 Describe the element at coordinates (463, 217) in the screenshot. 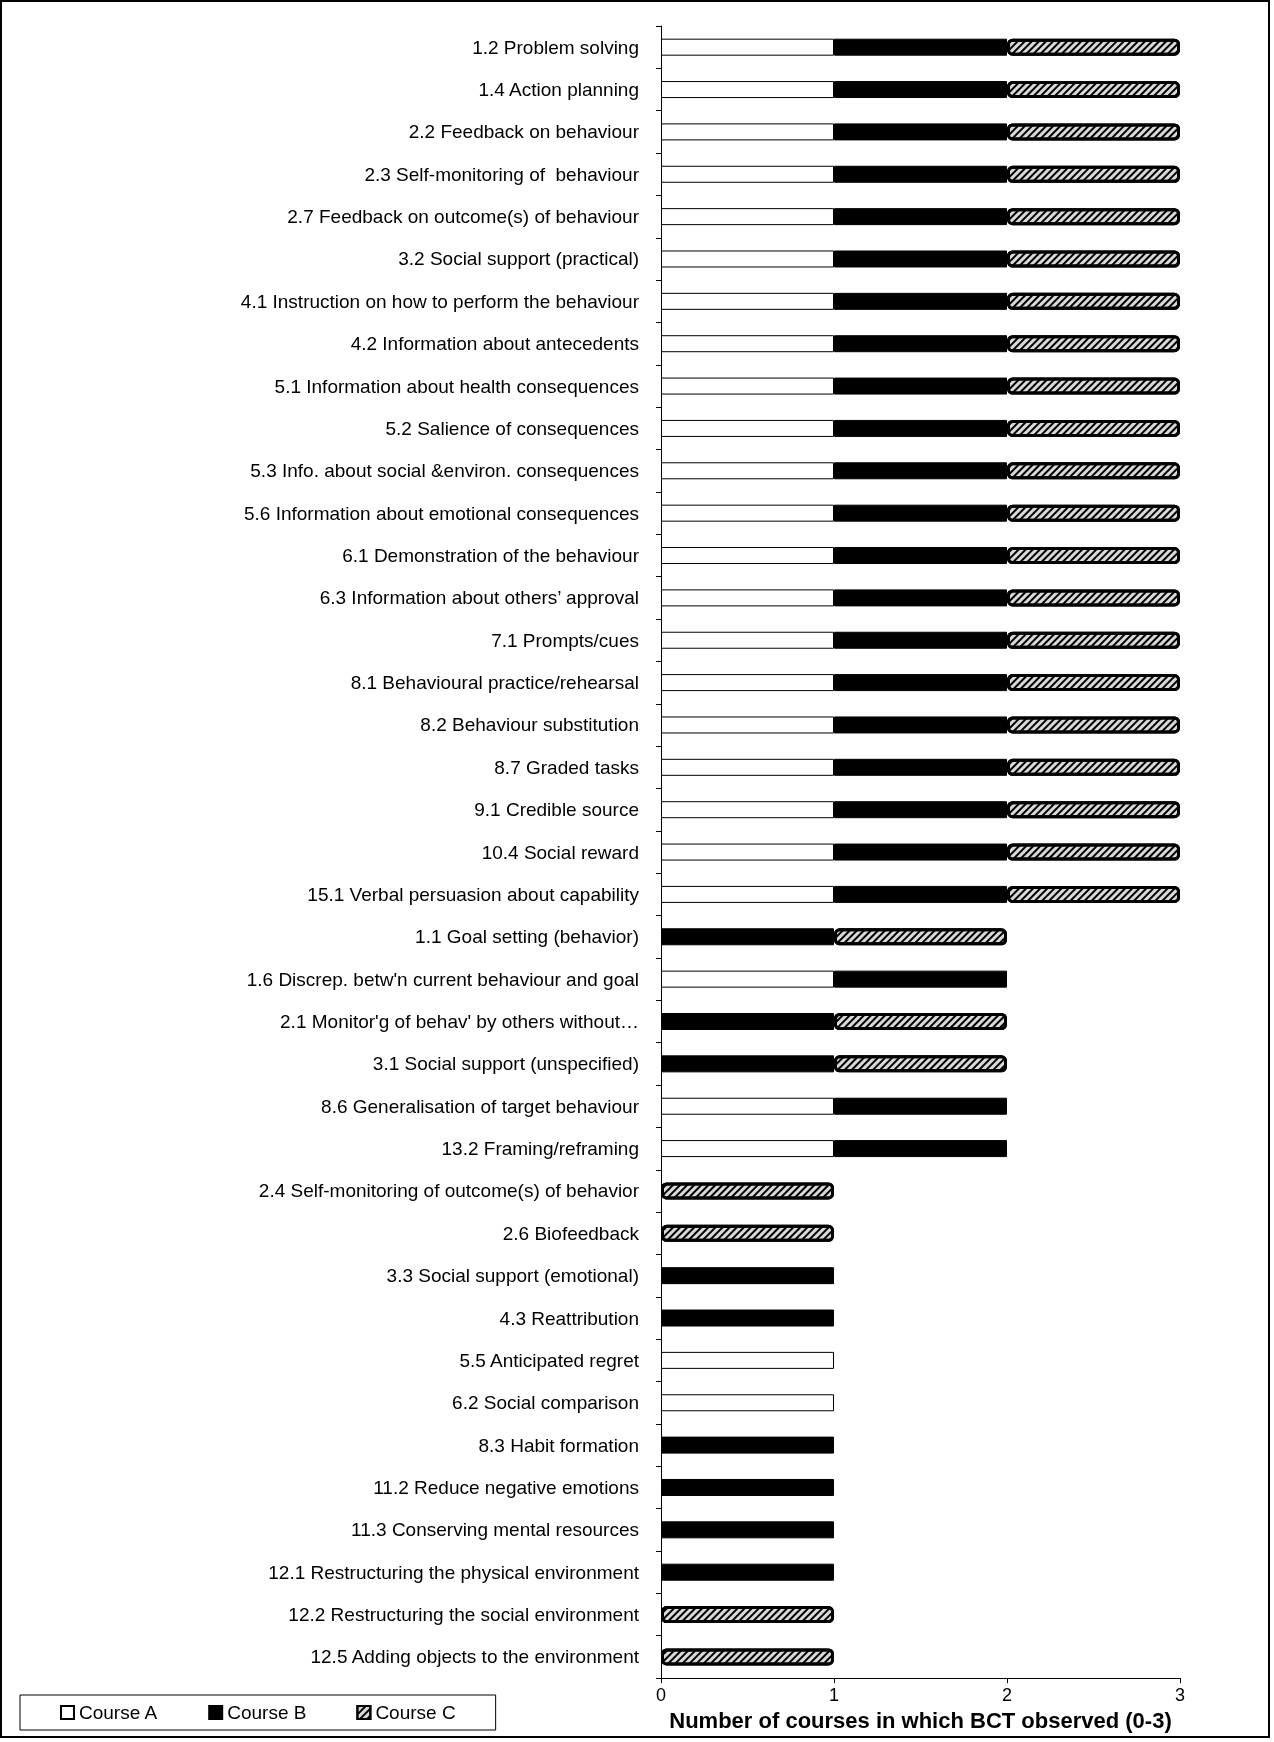

I see `y-tick-label: 2.7 Feedback on outcome(s) of behaviour` at that location.